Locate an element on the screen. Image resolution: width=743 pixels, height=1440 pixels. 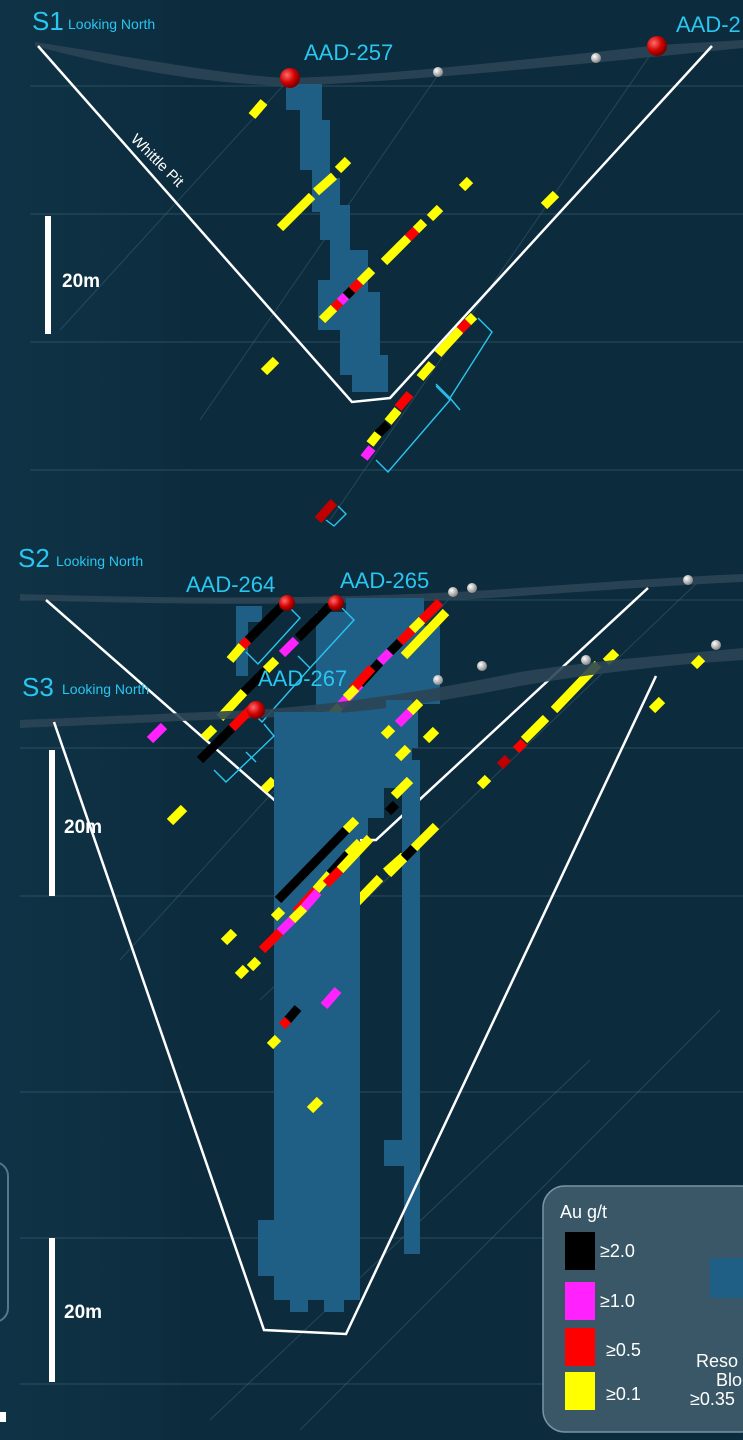
hole-label-aad-267: AAD-267 is located at coordinates (302, 678).